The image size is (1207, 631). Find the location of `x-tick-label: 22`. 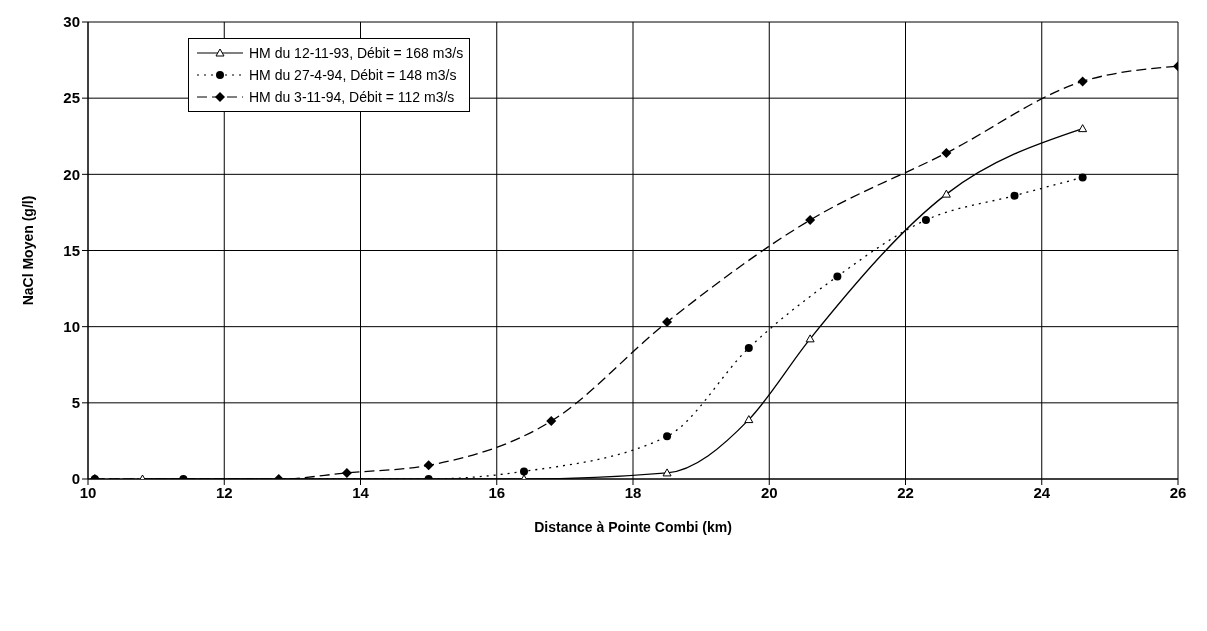

x-tick-label: 22 is located at coordinates (905, 492).